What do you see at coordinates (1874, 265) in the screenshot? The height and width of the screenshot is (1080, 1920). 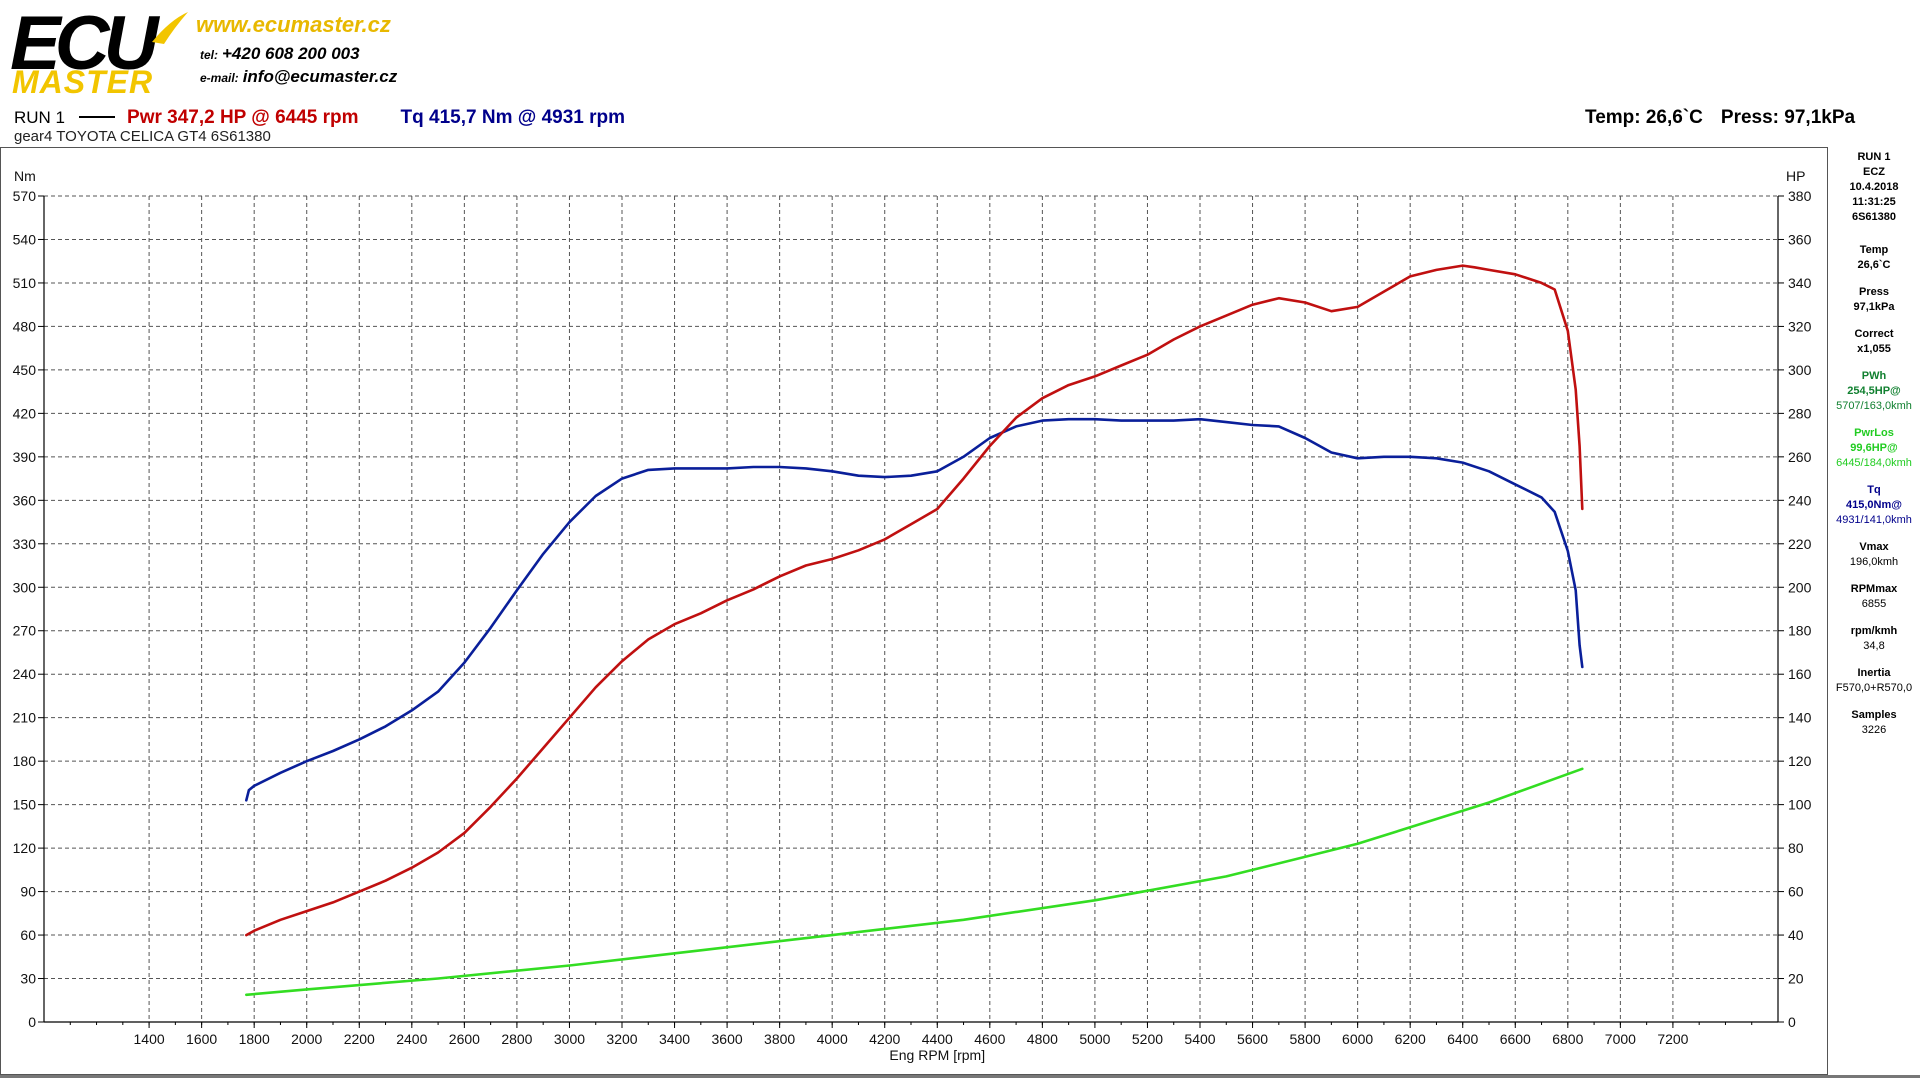 I see `info-temp-value: 26,6`C` at bounding box center [1874, 265].